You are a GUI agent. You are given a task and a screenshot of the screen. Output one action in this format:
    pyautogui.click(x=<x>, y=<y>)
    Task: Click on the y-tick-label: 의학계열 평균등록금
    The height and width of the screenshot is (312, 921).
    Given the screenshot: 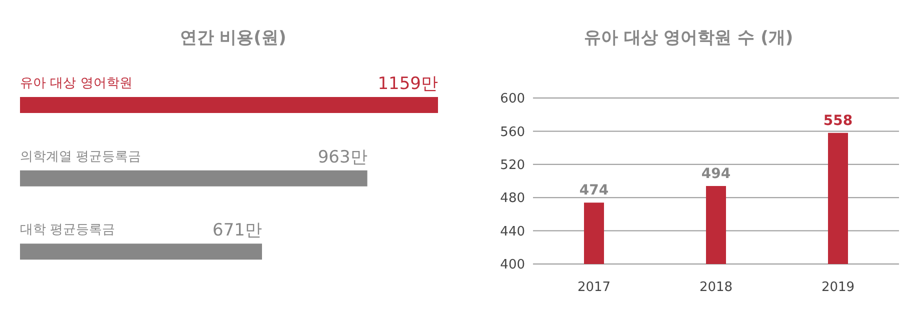 What is the action you would take?
    pyautogui.click(x=81, y=156)
    